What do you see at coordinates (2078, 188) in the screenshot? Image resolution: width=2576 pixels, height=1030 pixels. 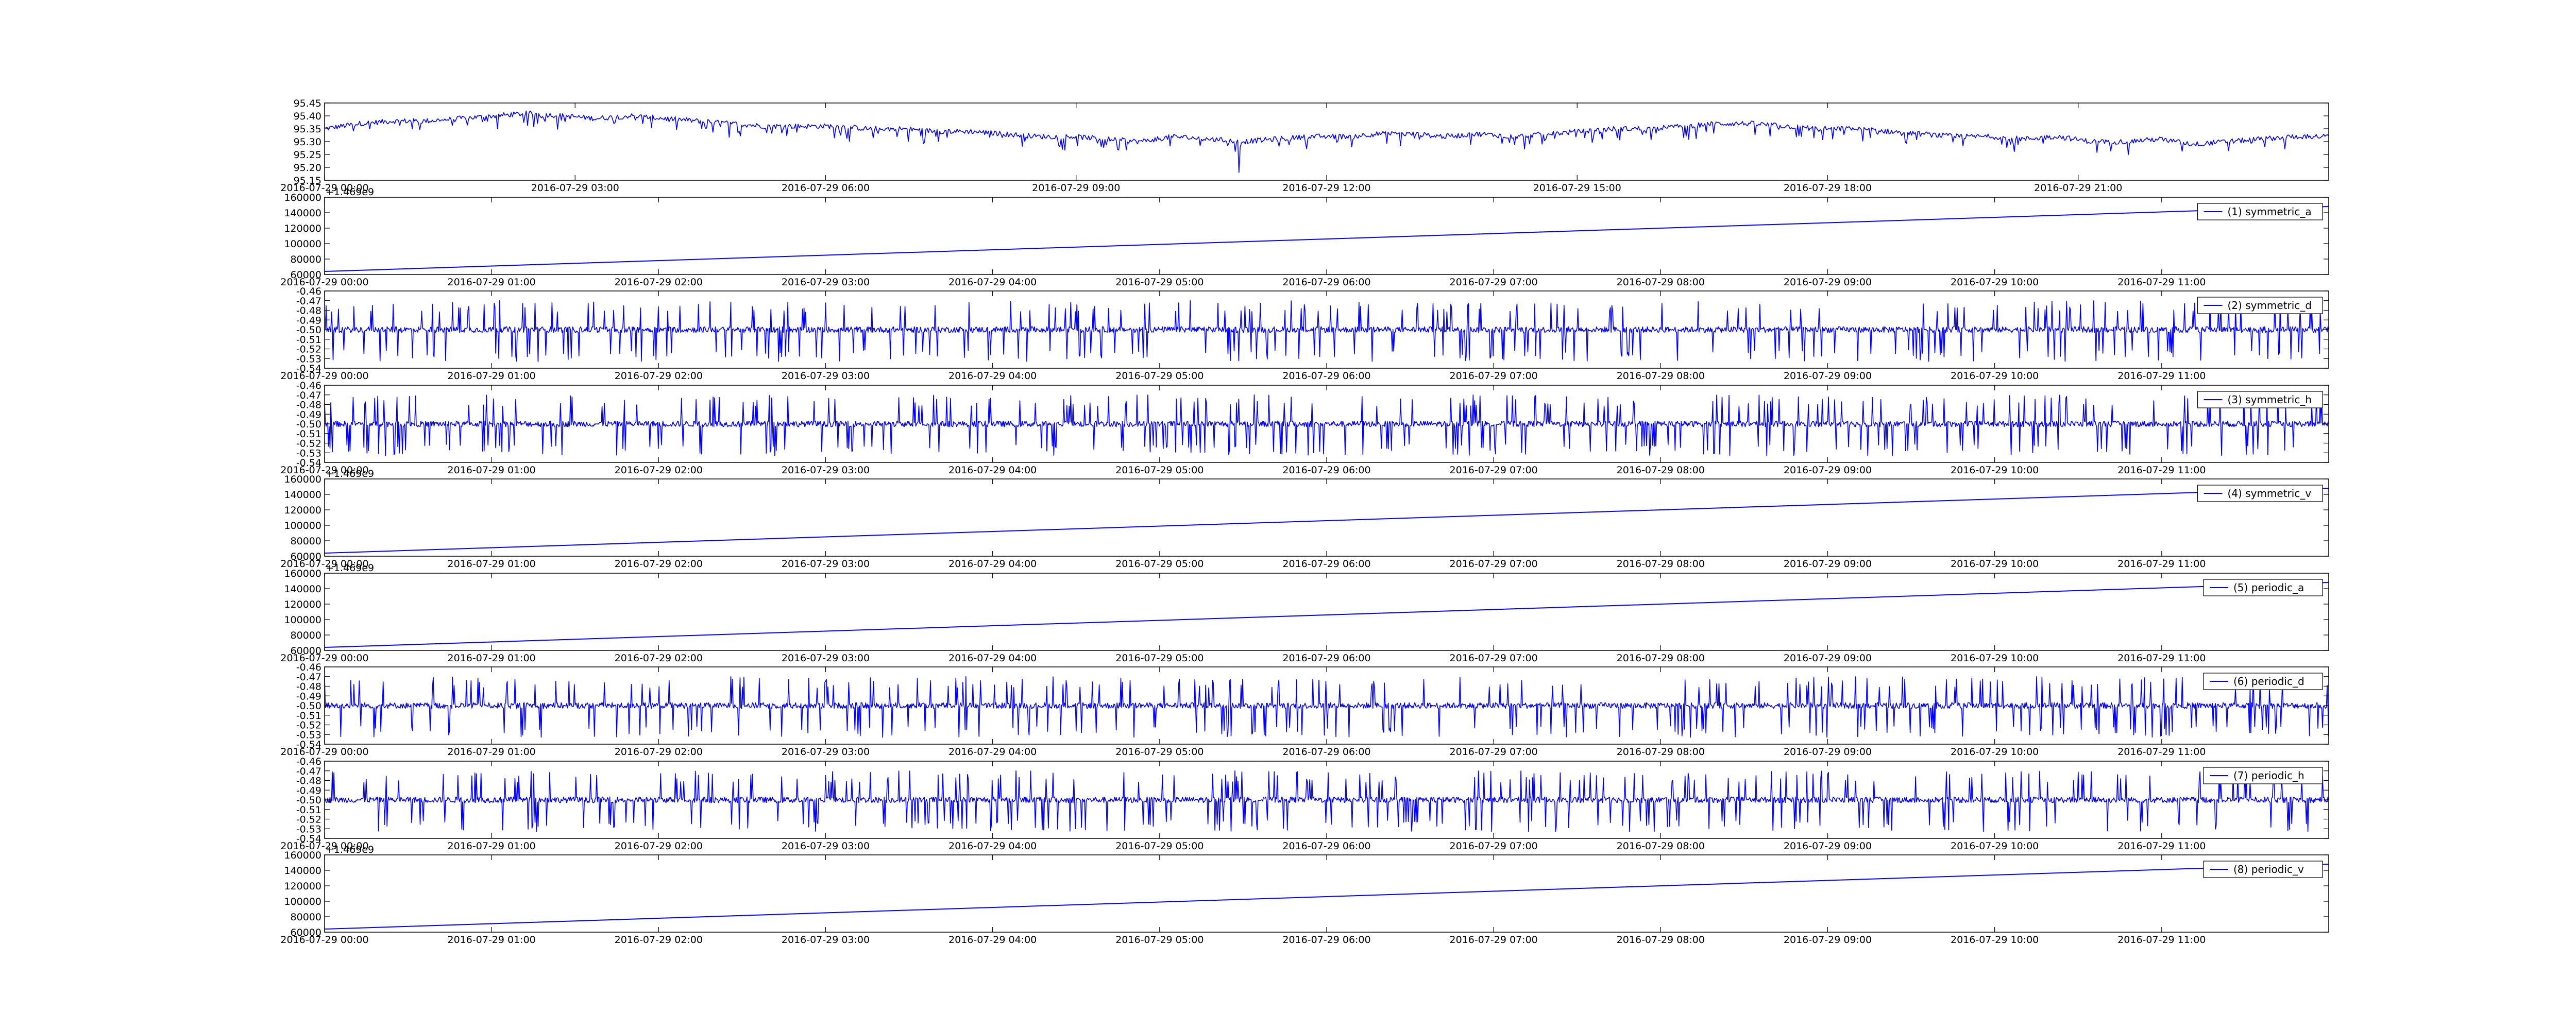 I see `x-tick-label: 2016-07-29 21:00` at bounding box center [2078, 188].